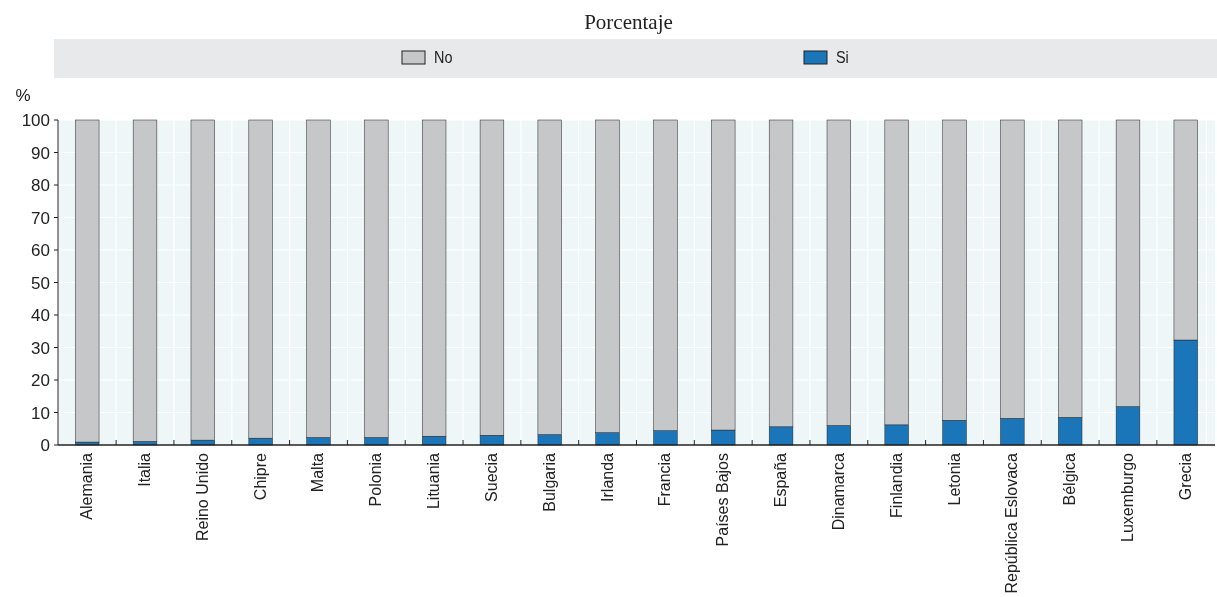  Describe the element at coordinates (954, 479) in the screenshot. I see `x-tick-label: Letonia` at that location.